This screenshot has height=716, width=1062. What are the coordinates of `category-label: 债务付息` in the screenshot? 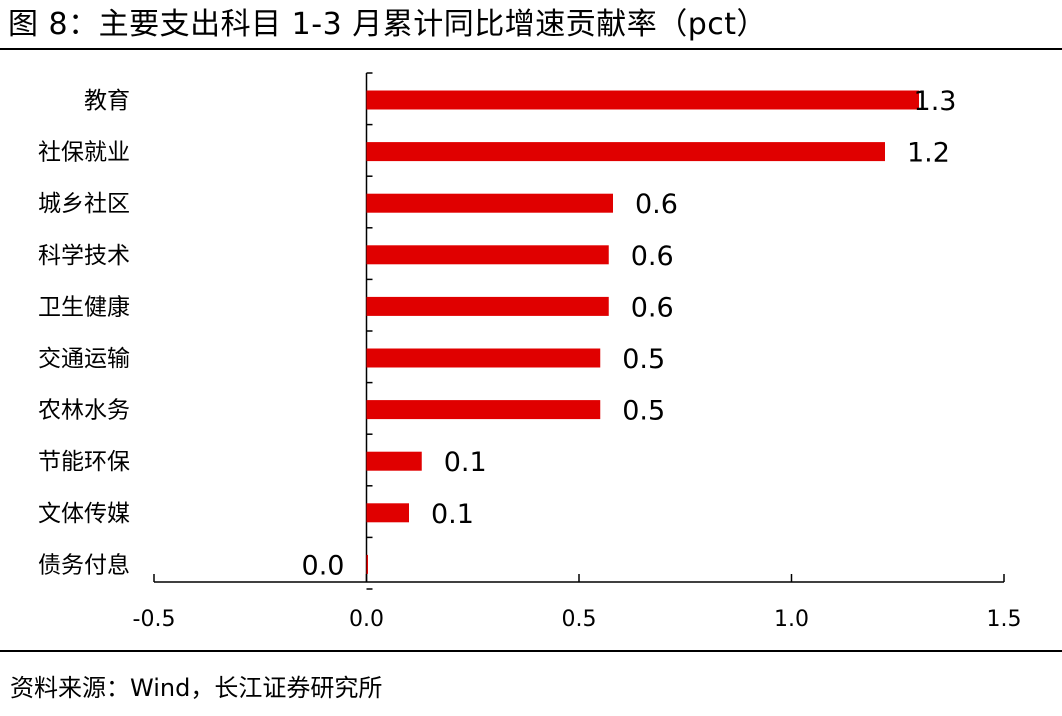 It's located at (84, 565).